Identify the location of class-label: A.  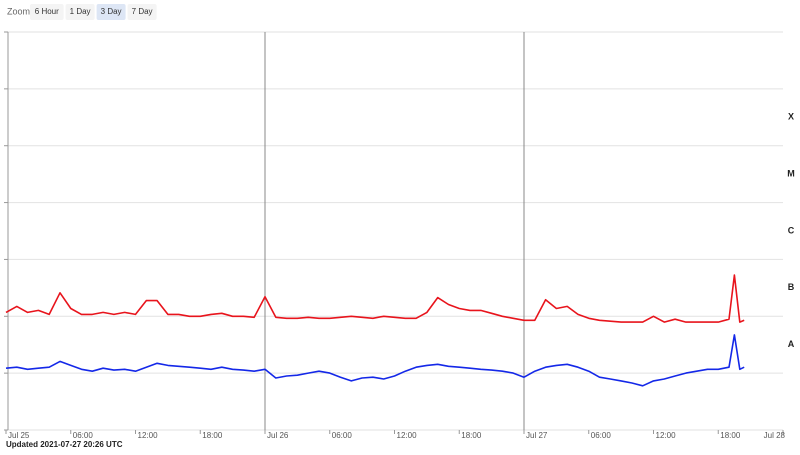
(791, 344).